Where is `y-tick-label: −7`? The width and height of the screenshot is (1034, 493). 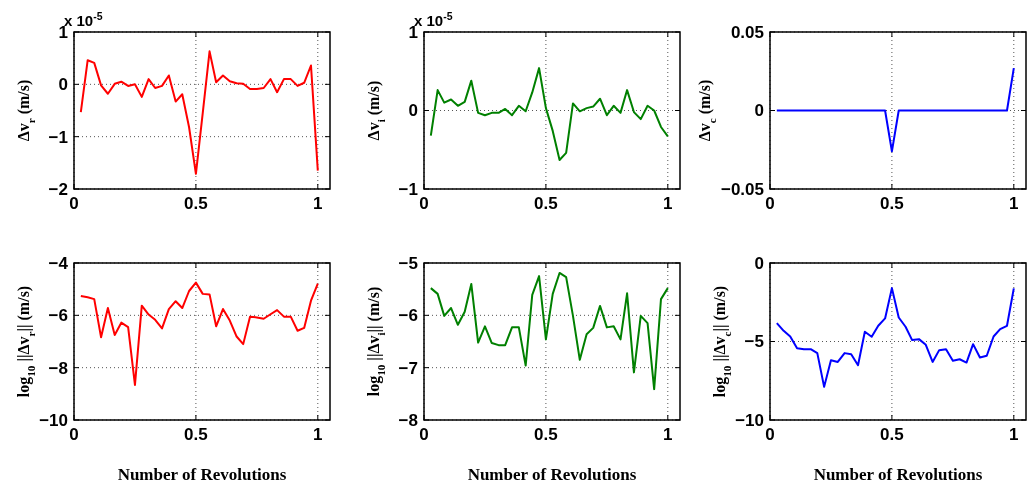
y-tick-label: −7 is located at coordinates (408, 368).